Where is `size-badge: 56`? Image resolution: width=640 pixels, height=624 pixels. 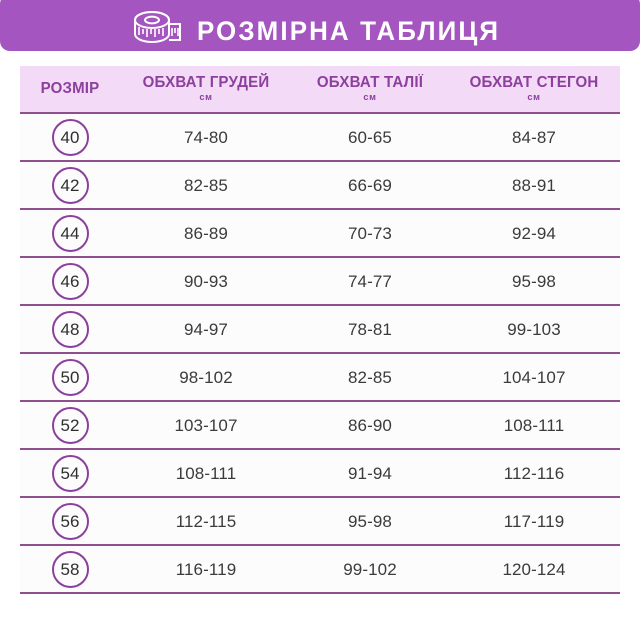 size-badge: 56 is located at coordinates (70, 521).